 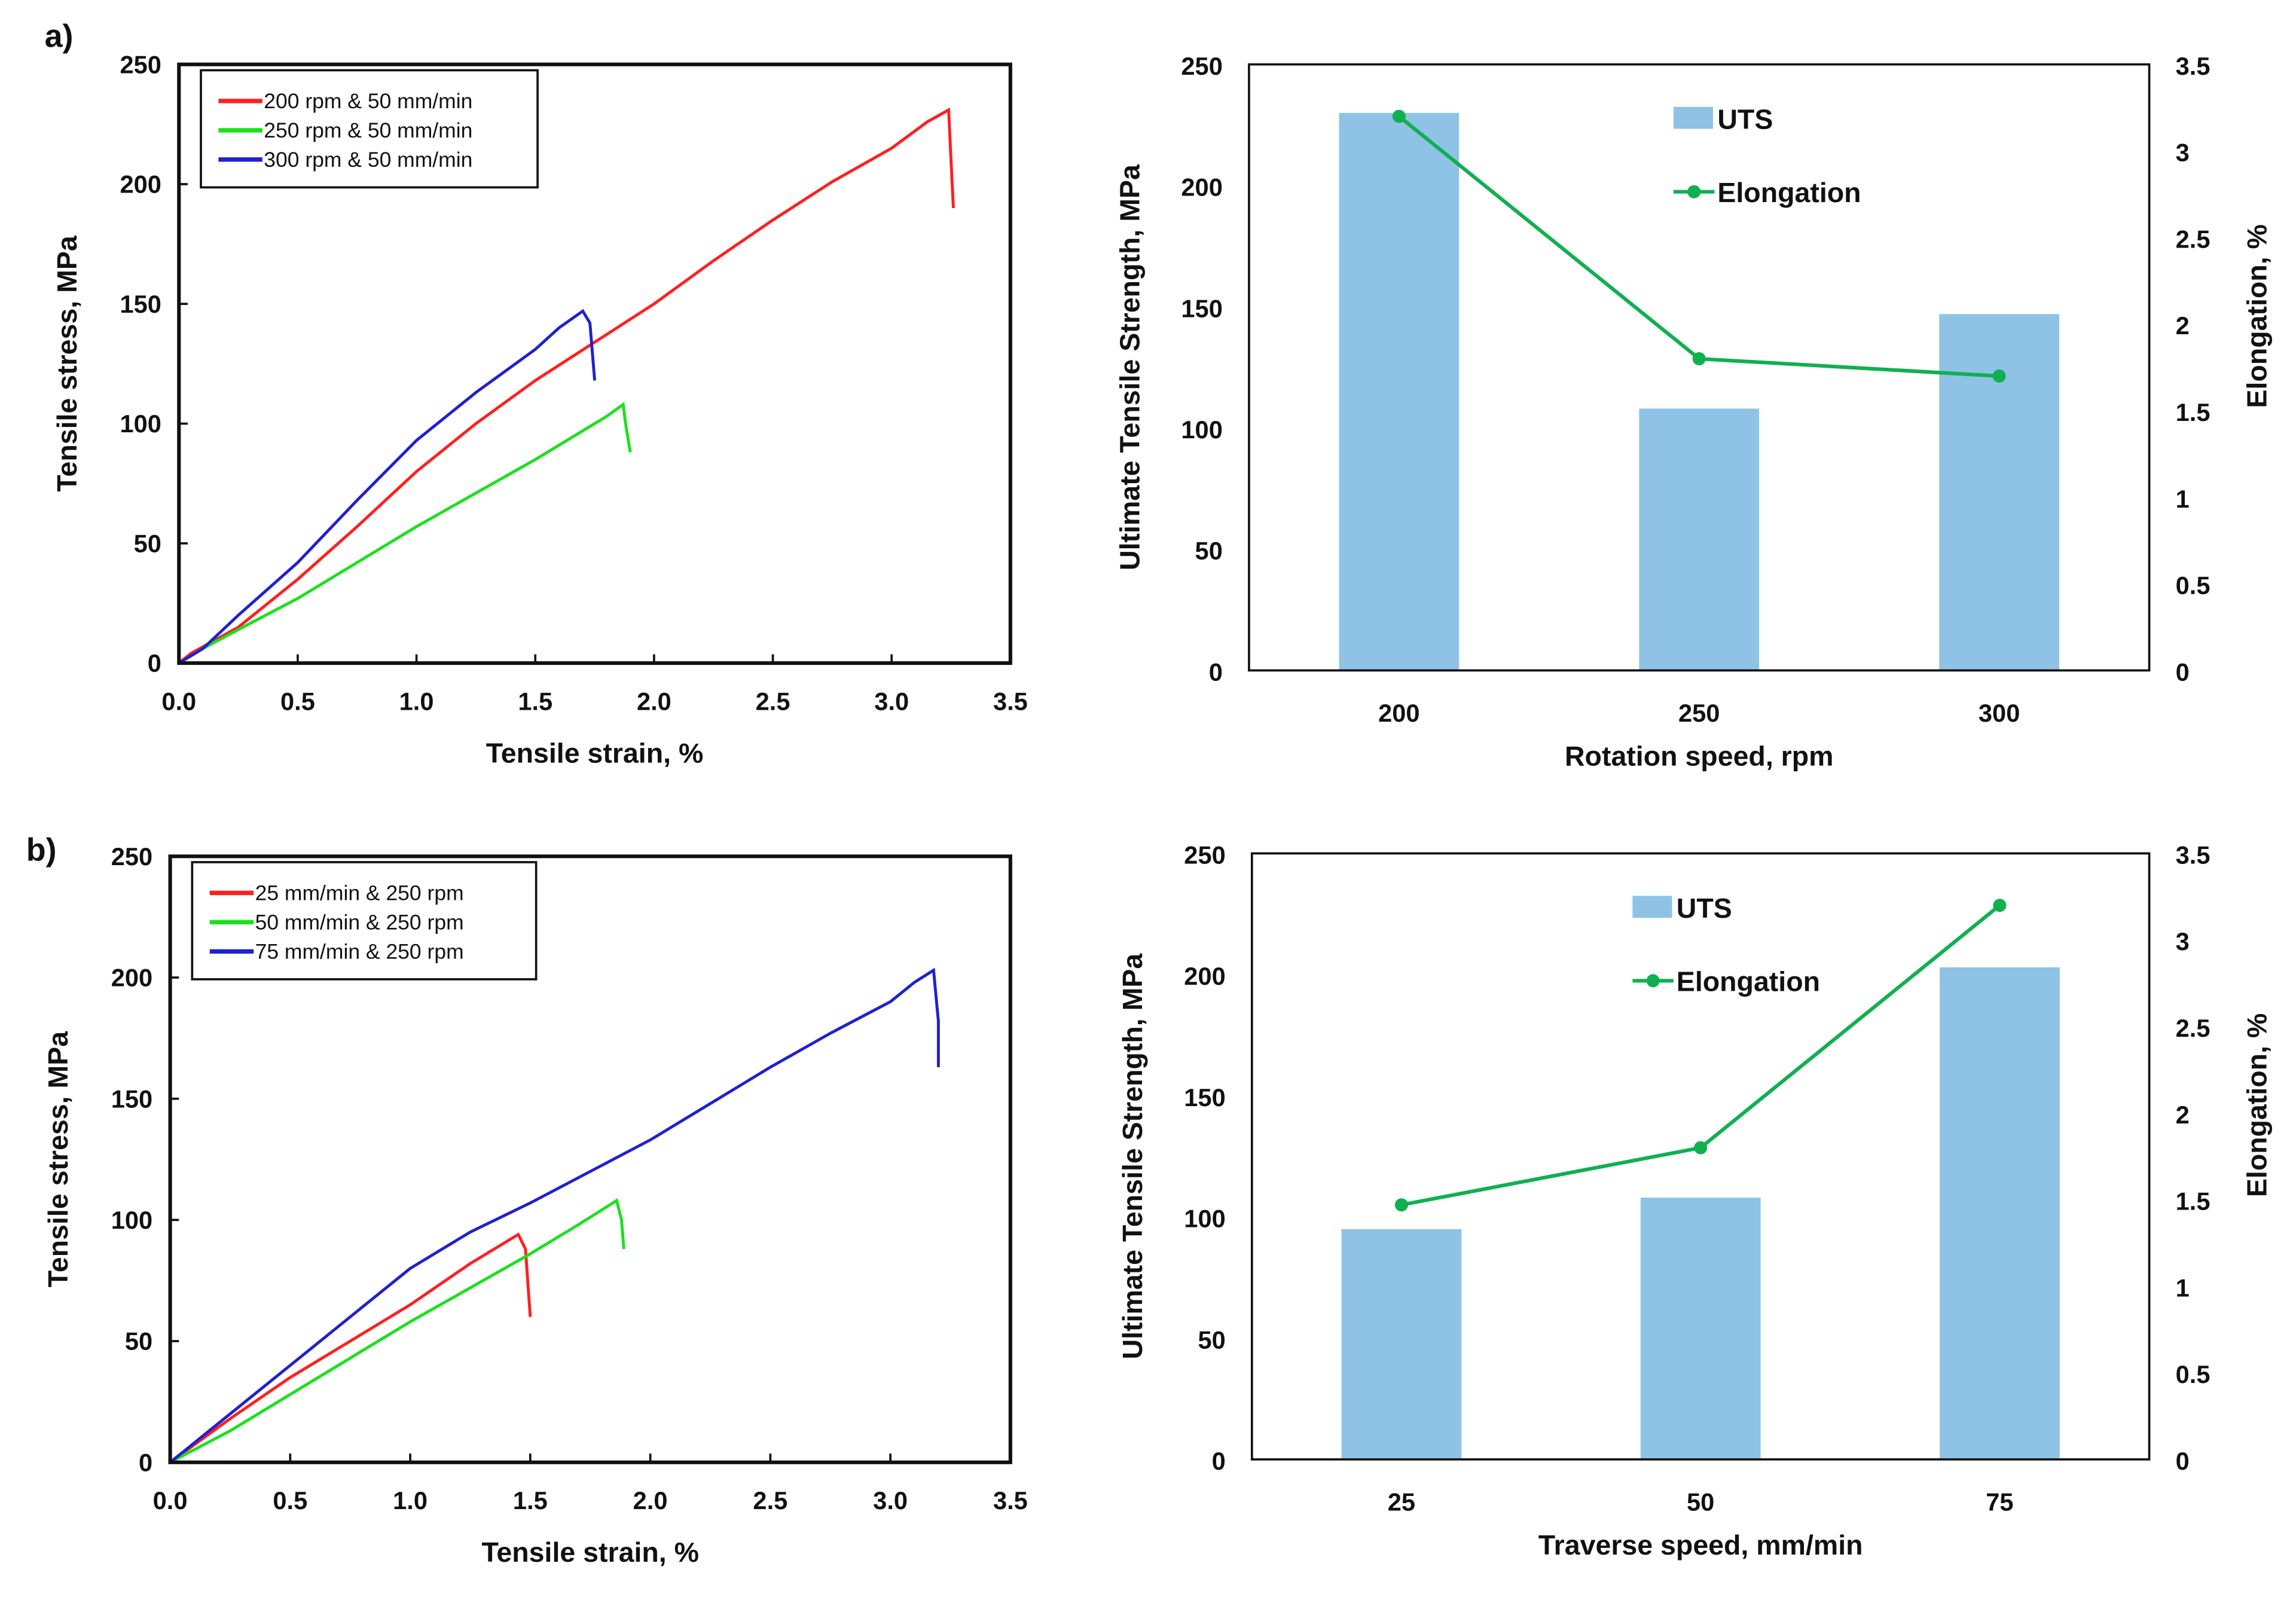 I want to click on y2-tick-label: 1.5, so click(x=2193, y=1201).